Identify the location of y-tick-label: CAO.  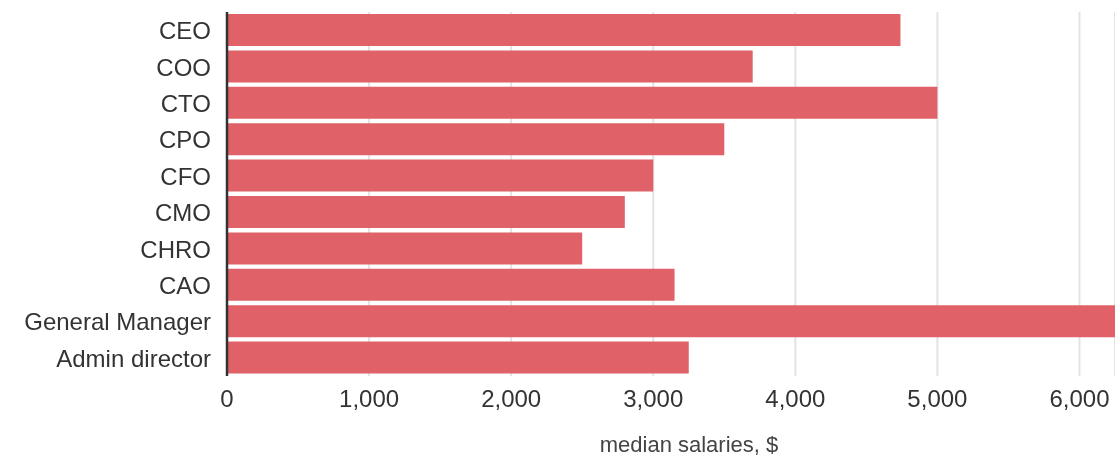
(184, 285).